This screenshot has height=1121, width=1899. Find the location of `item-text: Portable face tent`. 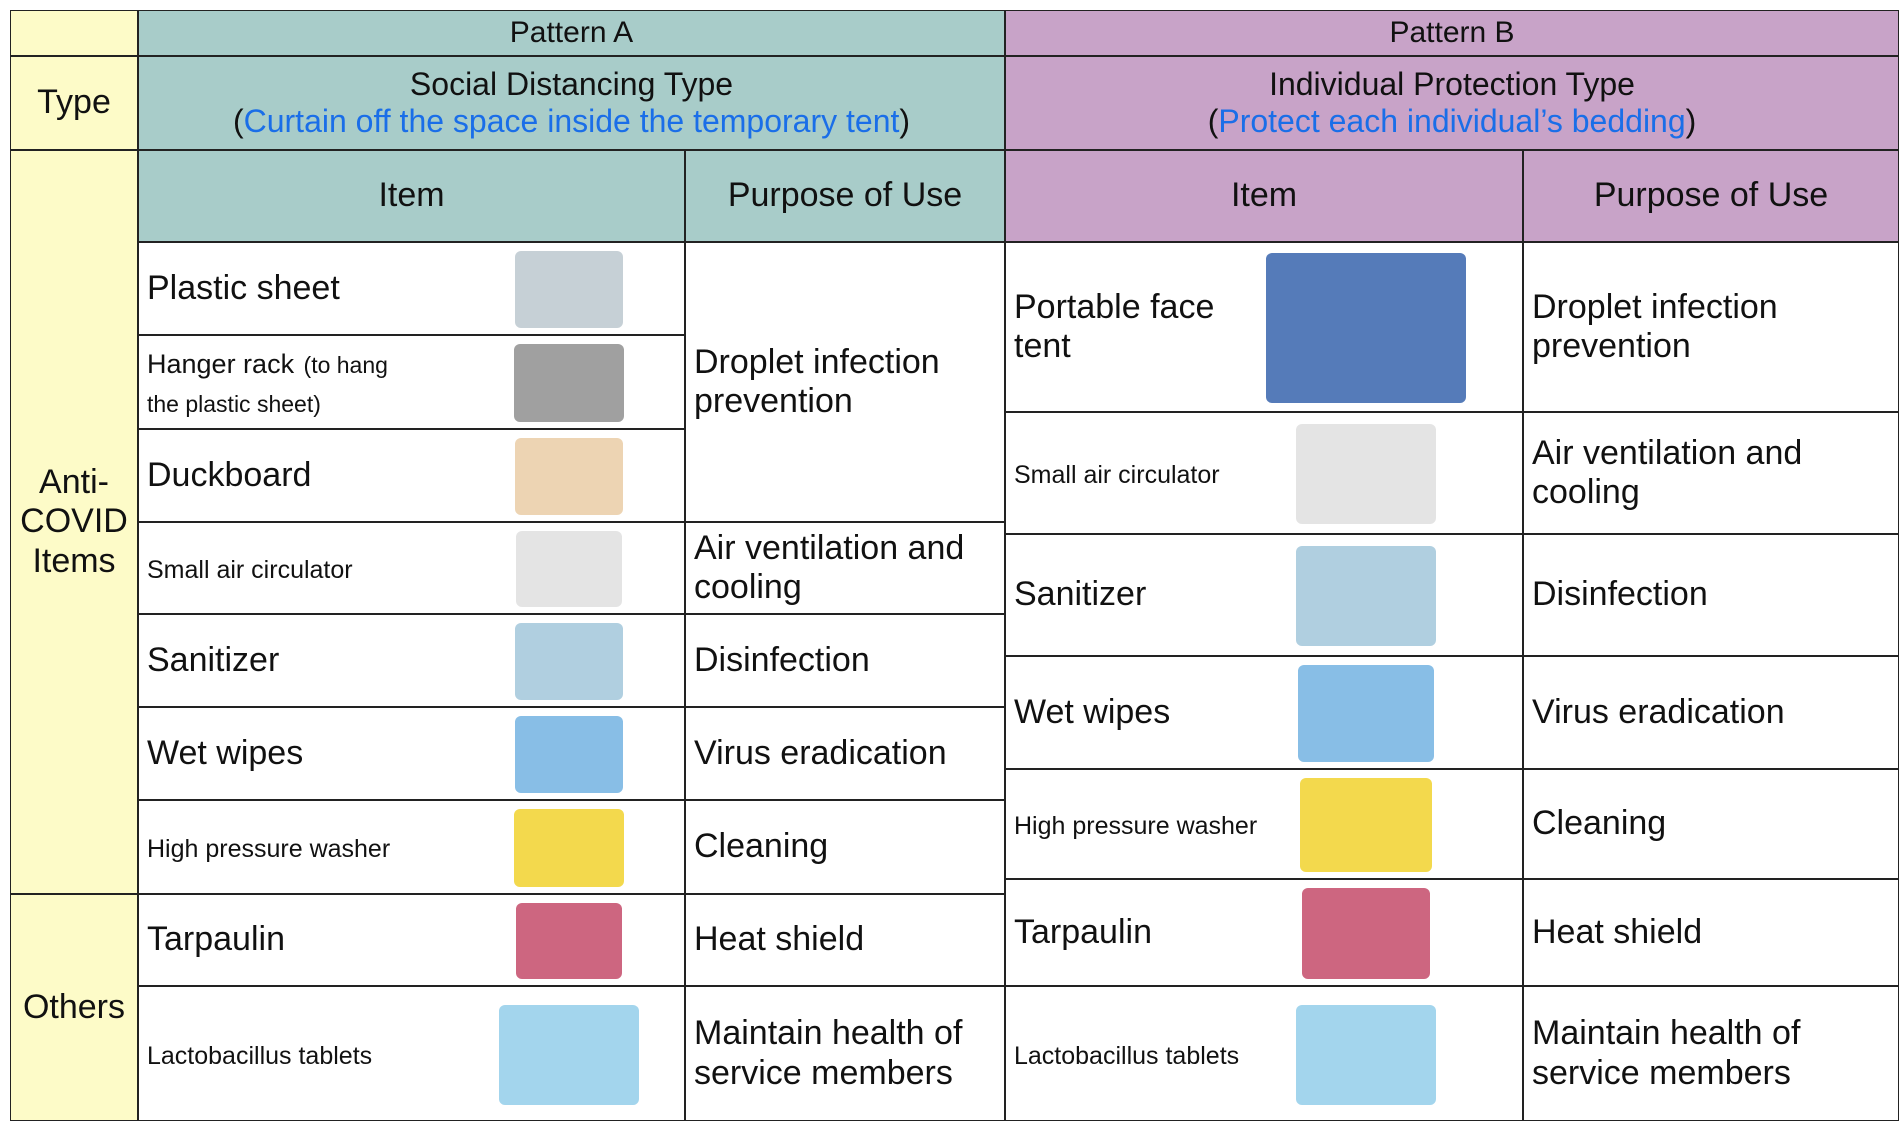

item-text: Portable face tent is located at coordinates (1134, 327).